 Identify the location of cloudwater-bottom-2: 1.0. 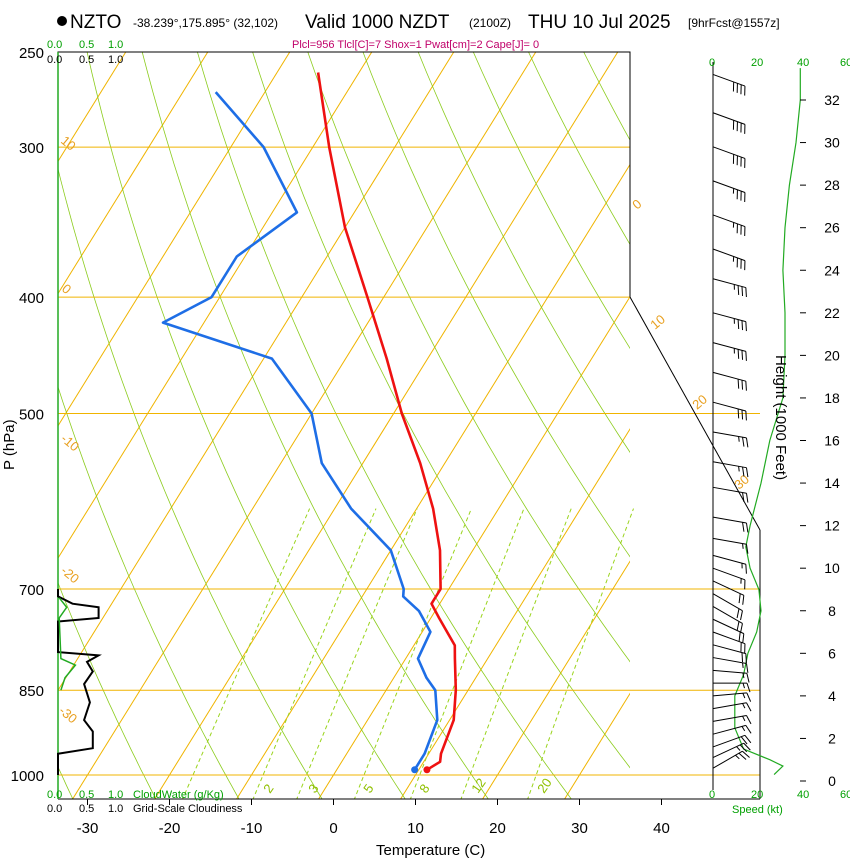
(115, 795).